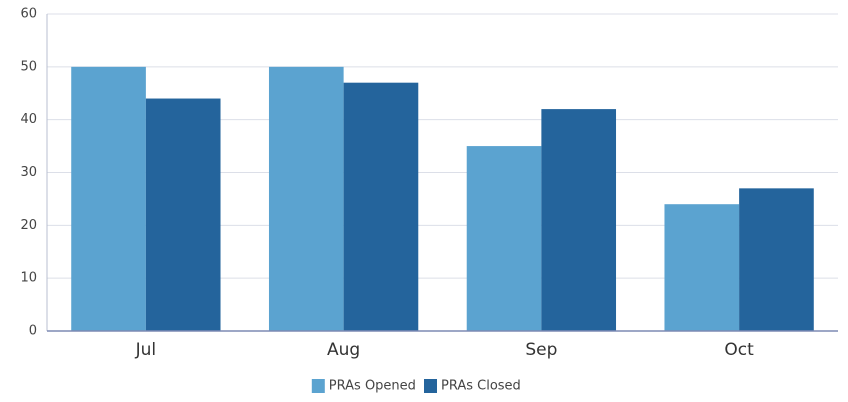 This screenshot has width=848, height=402. I want to click on x-tick-label: Sep, so click(541, 350).